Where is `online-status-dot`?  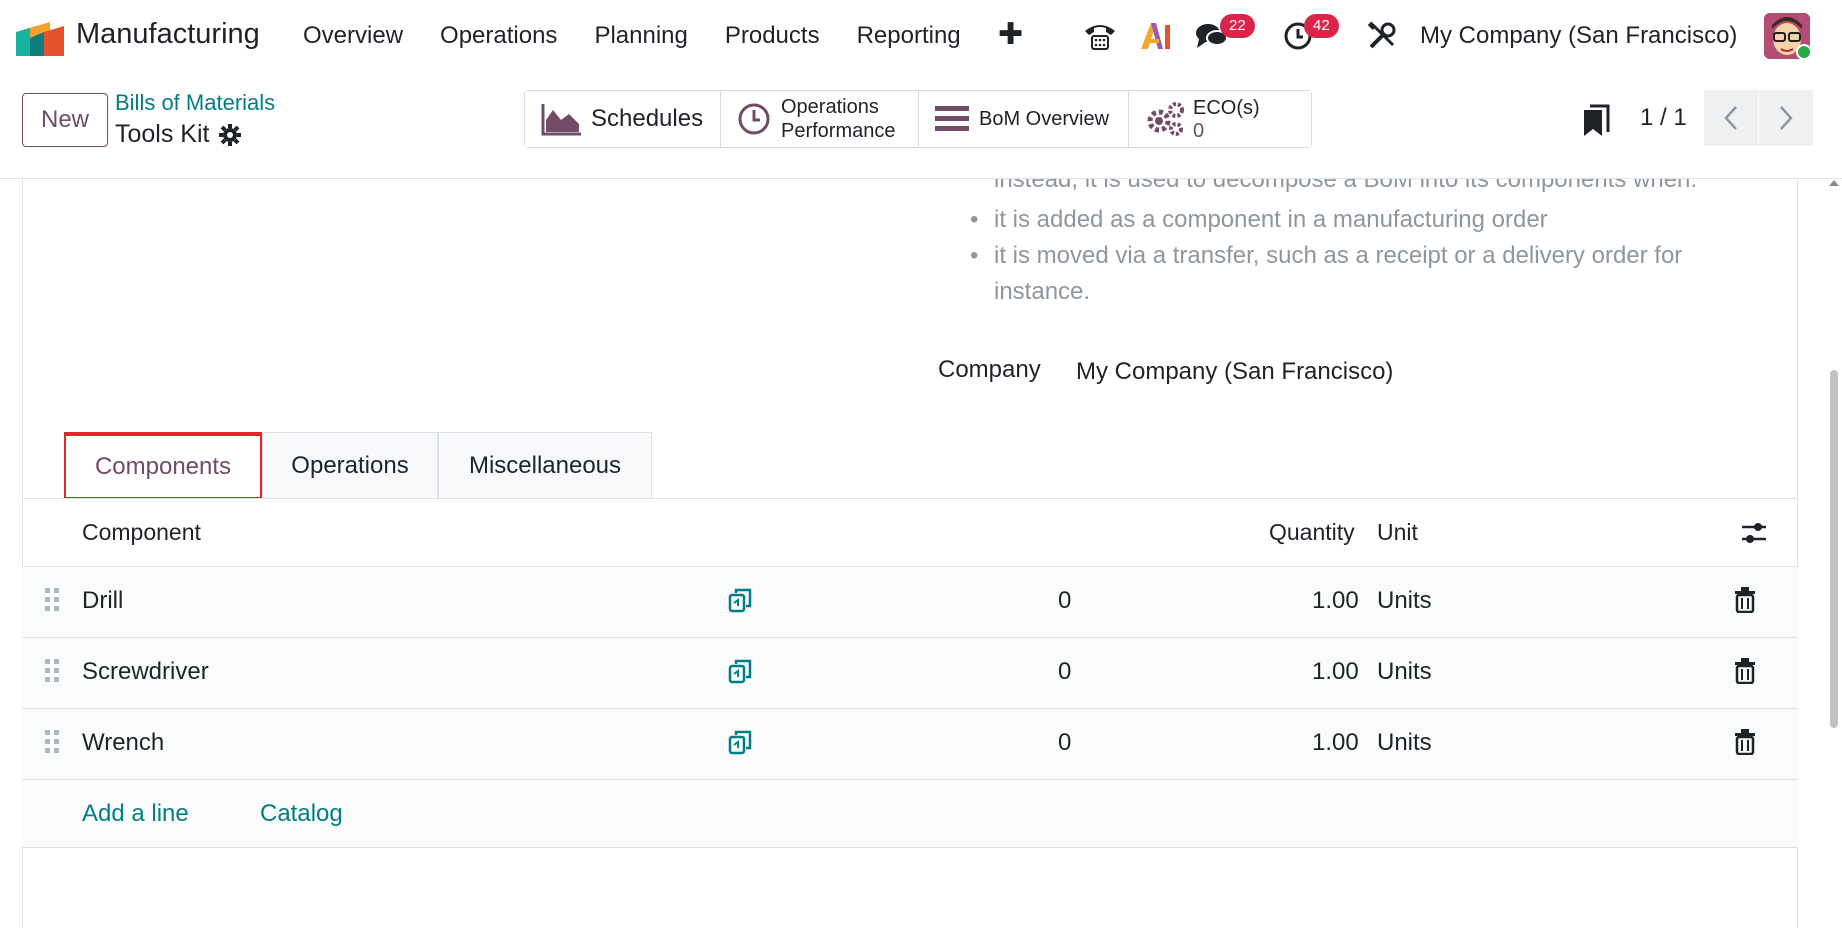 online-status-dot is located at coordinates (1804, 52).